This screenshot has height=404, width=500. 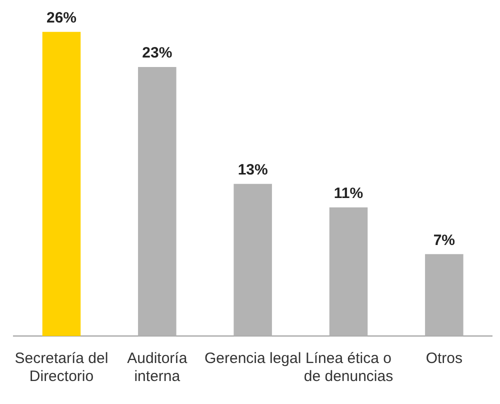 What do you see at coordinates (61, 368) in the screenshot?
I see `x-tick-label: Secretaría del Directorio` at bounding box center [61, 368].